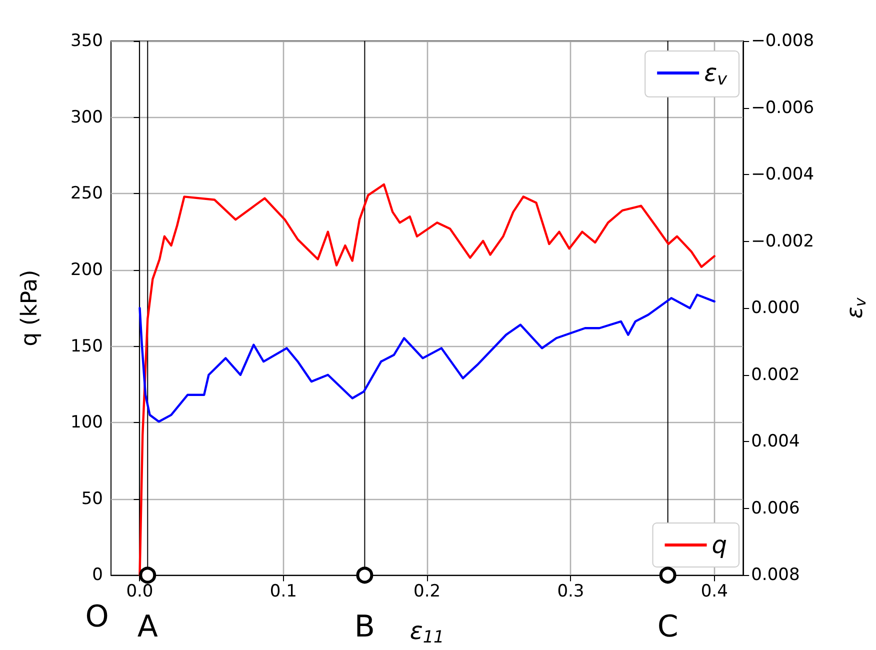 This screenshot has width=876, height=650. Describe the element at coordinates (86, 41) in the screenshot. I see `y-tick-label: 350` at that location.